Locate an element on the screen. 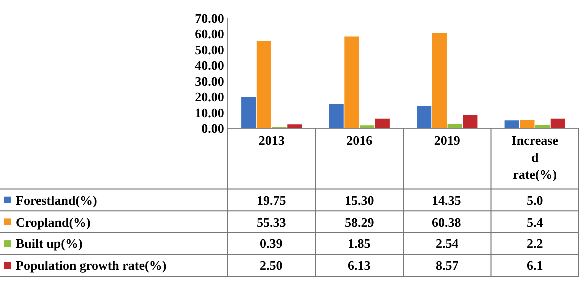 Image resolution: width=579 pixels, height=296 pixels. data-label: 58.29 is located at coordinates (360, 222).